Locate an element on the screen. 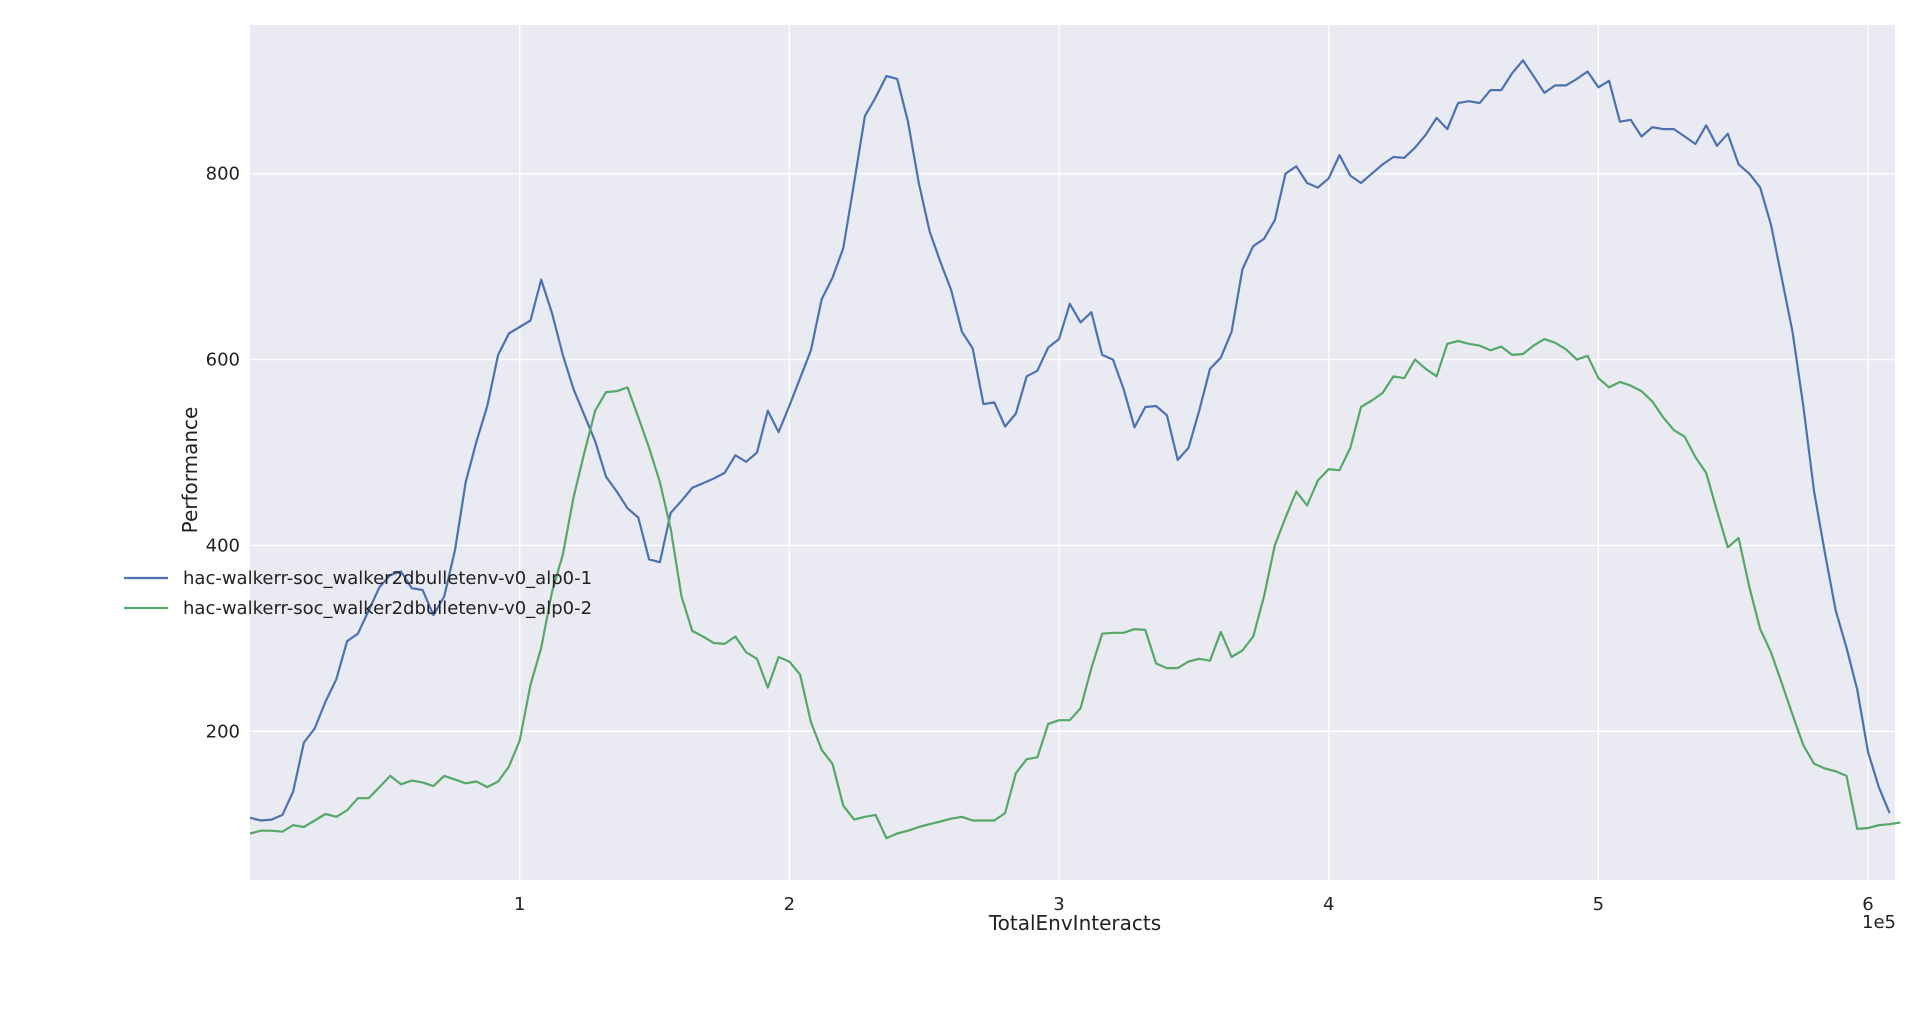 The height and width of the screenshot is (1016, 1920). x-tick-label: 1 is located at coordinates (519, 904).